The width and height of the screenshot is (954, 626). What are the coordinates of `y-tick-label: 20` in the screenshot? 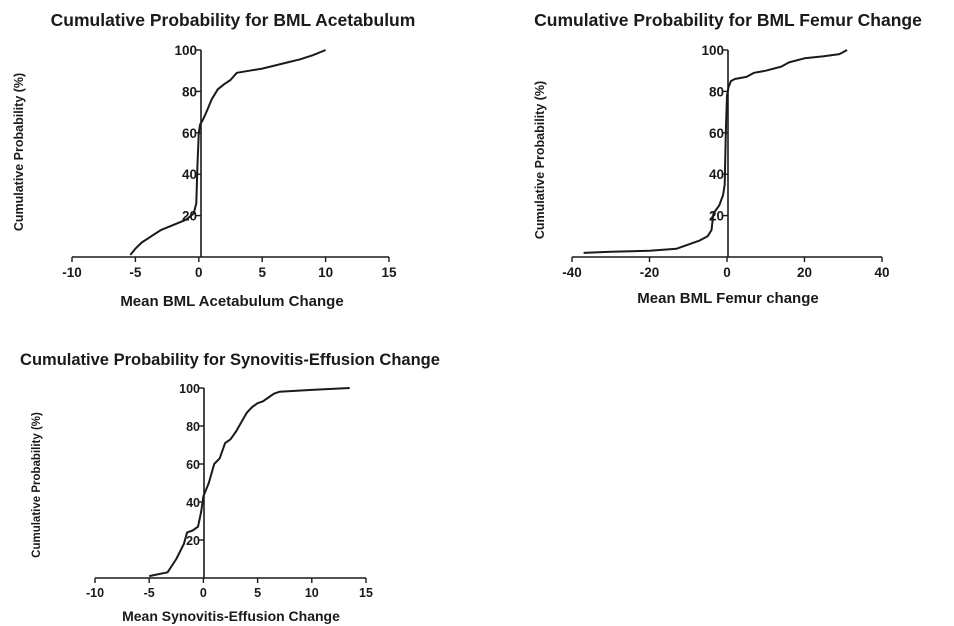 It's located at (193, 541).